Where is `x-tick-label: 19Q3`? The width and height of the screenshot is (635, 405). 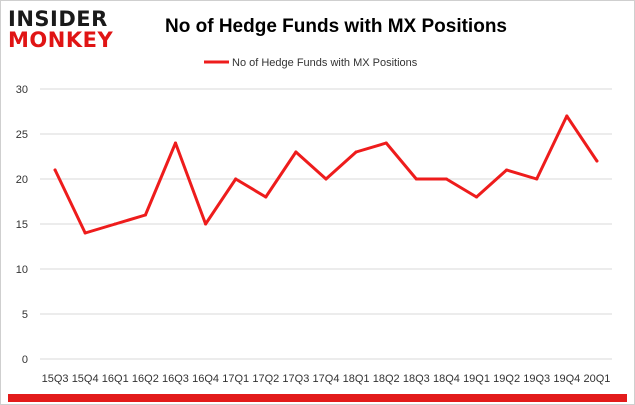 x-tick-label: 19Q3 is located at coordinates (536, 379).